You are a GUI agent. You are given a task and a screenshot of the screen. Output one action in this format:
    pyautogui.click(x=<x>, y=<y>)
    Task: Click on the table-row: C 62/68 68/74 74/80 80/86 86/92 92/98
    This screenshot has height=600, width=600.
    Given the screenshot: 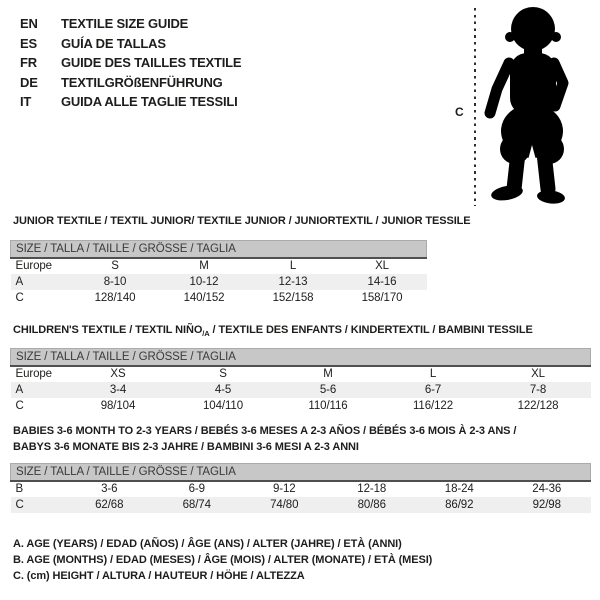 What is the action you would take?
    pyautogui.click(x=300, y=504)
    